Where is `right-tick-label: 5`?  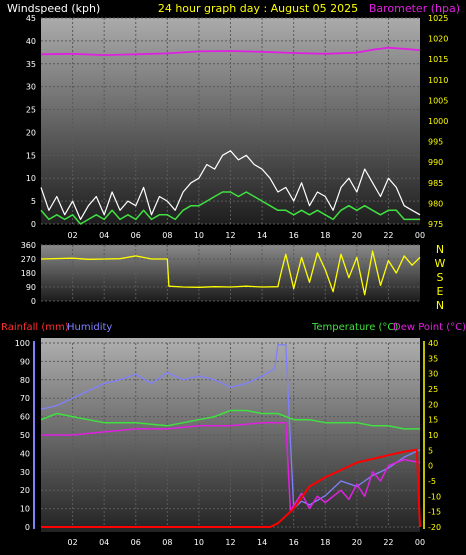 right-tick-label: 5 is located at coordinates (430, 450).